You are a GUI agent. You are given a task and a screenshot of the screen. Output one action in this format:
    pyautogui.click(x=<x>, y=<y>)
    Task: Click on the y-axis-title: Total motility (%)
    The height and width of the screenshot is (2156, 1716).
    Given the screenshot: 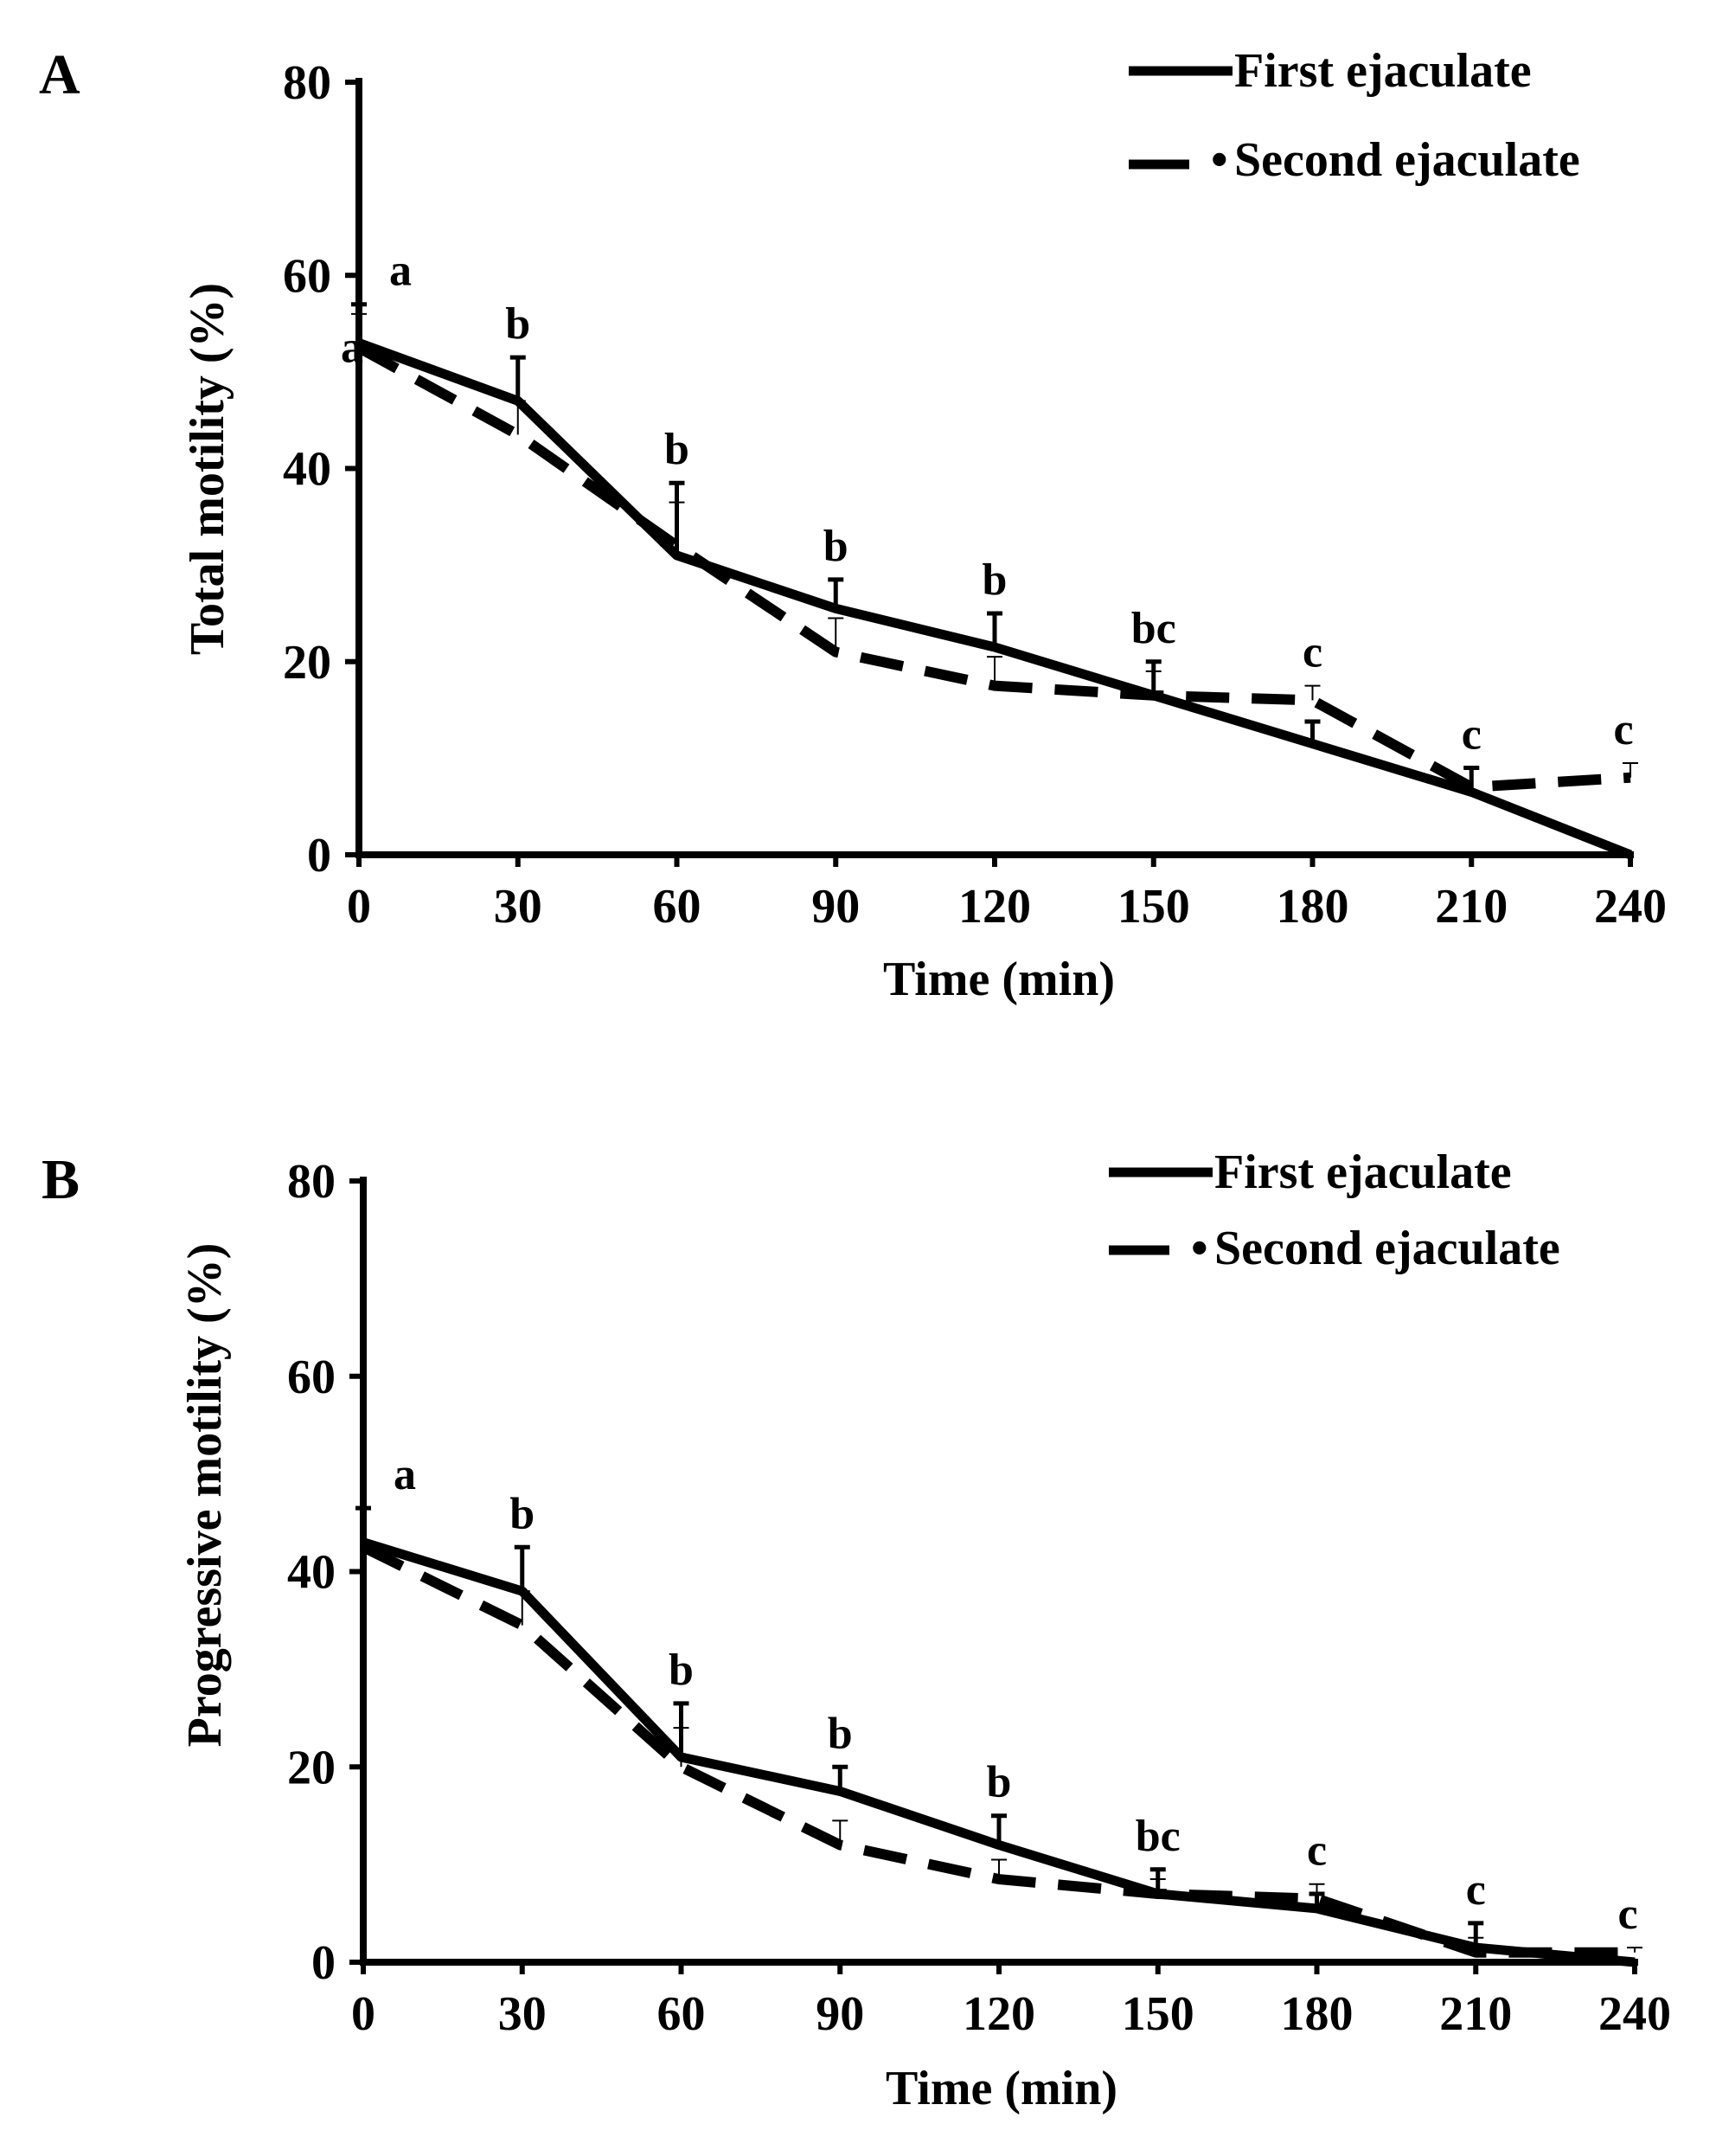 What is the action you would take?
    pyautogui.click(x=207, y=469)
    